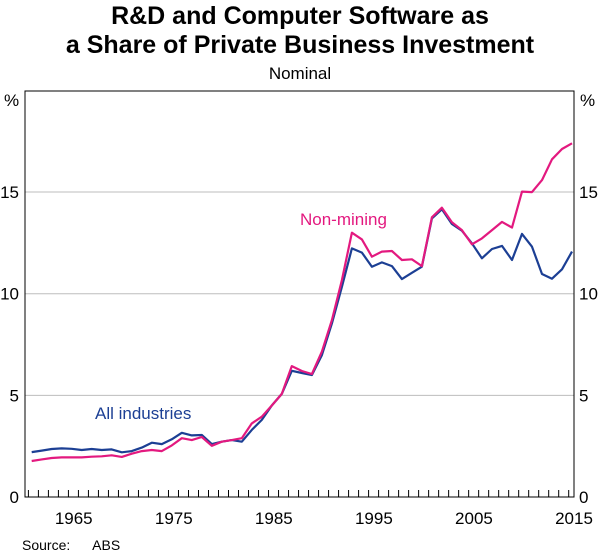 The width and height of the screenshot is (600, 555). Describe the element at coordinates (300, 73) in the screenshot. I see `chart-subtitle: Nominal` at that location.